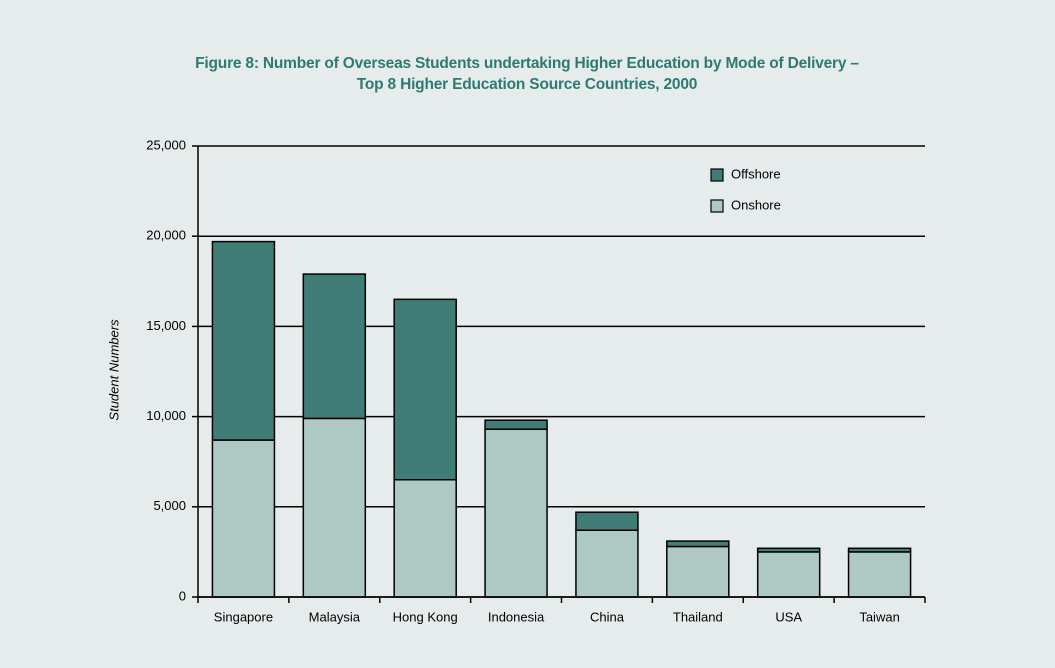 The image size is (1055, 668). Describe the element at coordinates (879, 616) in the screenshot. I see `x-tick-label: Taiwan` at that location.